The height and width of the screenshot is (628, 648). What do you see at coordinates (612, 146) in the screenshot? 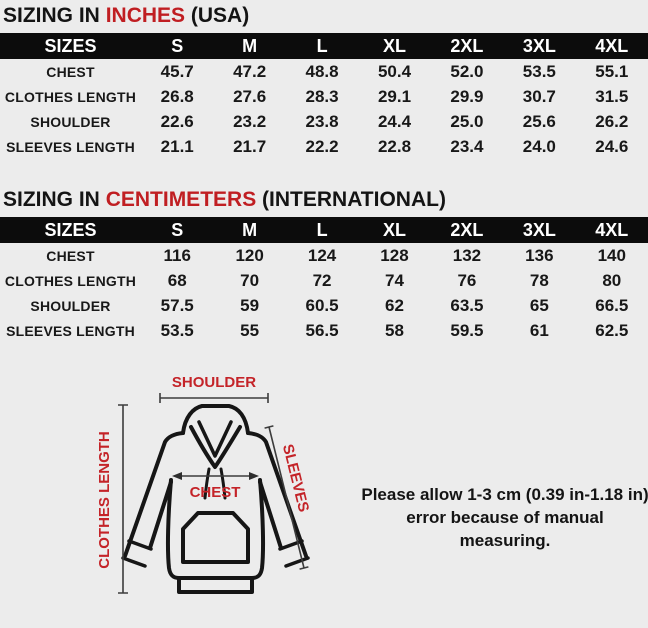
I see `size-value: 24.6` at bounding box center [612, 146].